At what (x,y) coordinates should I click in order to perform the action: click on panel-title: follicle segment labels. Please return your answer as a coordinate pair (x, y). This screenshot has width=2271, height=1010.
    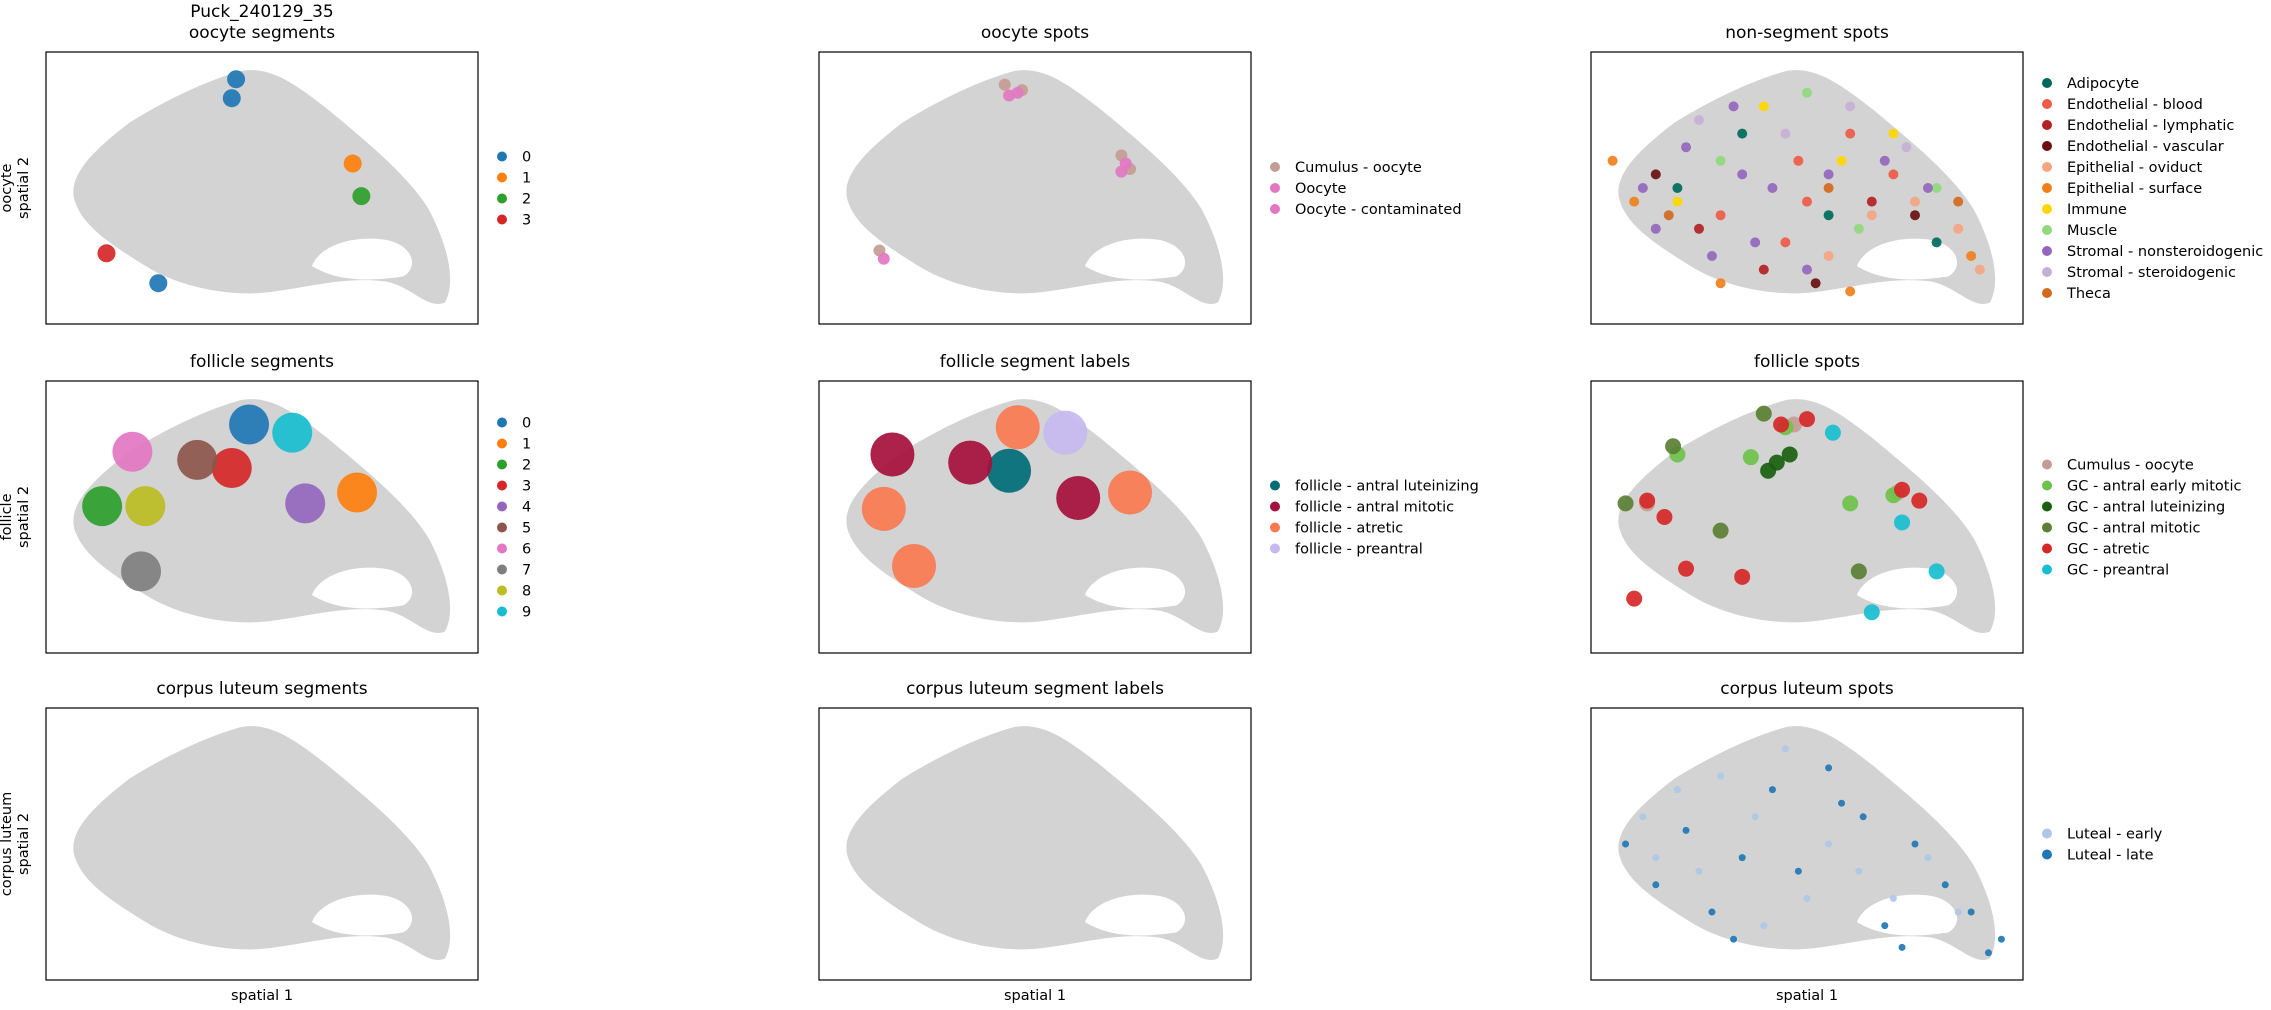
    Looking at the image, I should click on (1035, 362).